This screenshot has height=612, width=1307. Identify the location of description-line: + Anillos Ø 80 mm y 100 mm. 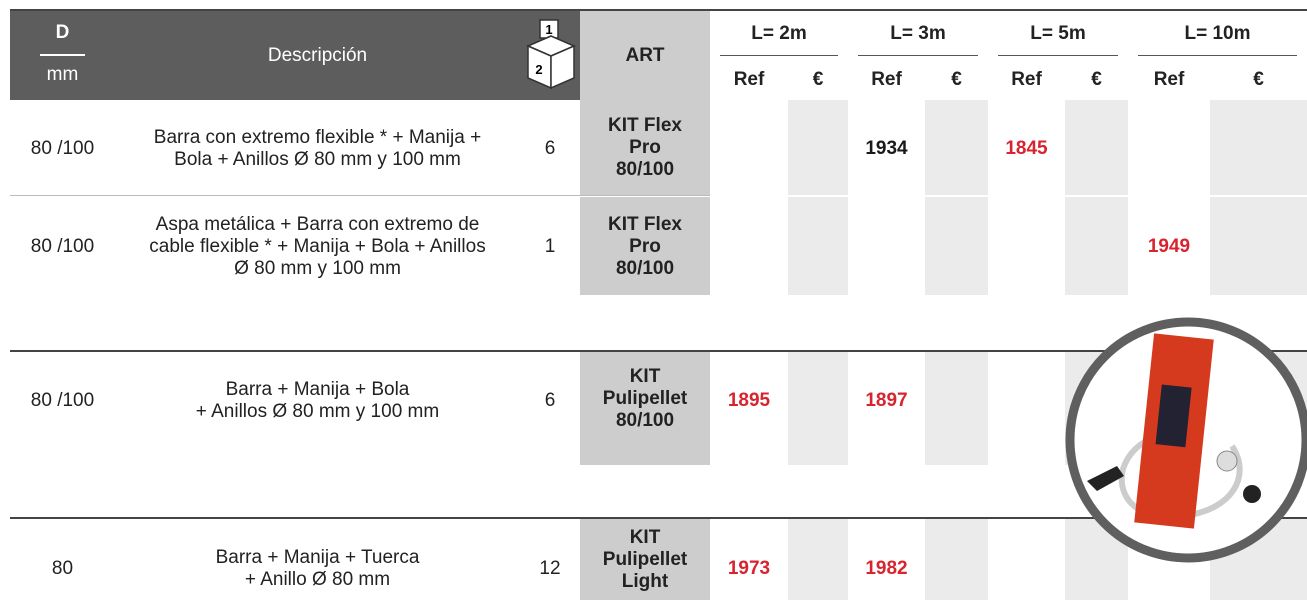
(317, 411).